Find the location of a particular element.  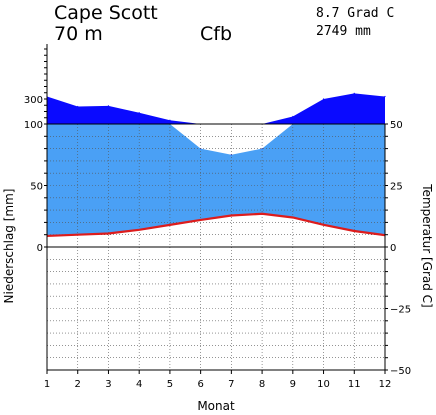

station-elevation: 70 m is located at coordinates (78, 34).